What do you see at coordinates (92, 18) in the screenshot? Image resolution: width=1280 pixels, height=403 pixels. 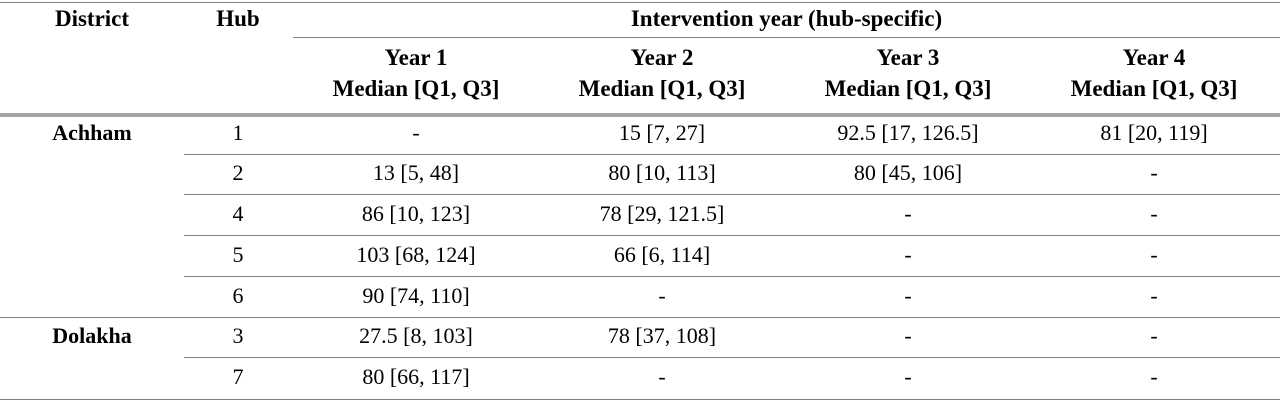 I see `header-district: District` at bounding box center [92, 18].